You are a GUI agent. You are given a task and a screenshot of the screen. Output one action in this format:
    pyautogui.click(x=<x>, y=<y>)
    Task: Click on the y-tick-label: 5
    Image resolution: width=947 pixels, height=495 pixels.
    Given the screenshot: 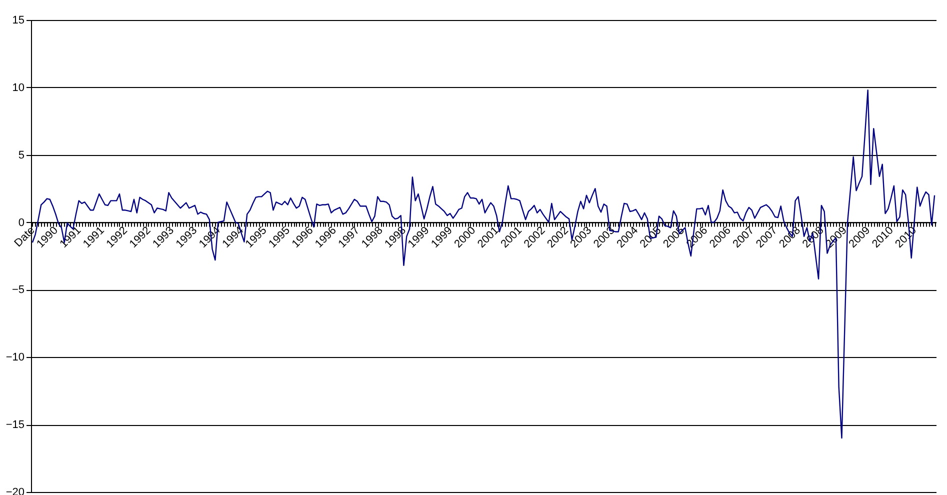 What is the action you would take?
    pyautogui.click(x=21, y=155)
    